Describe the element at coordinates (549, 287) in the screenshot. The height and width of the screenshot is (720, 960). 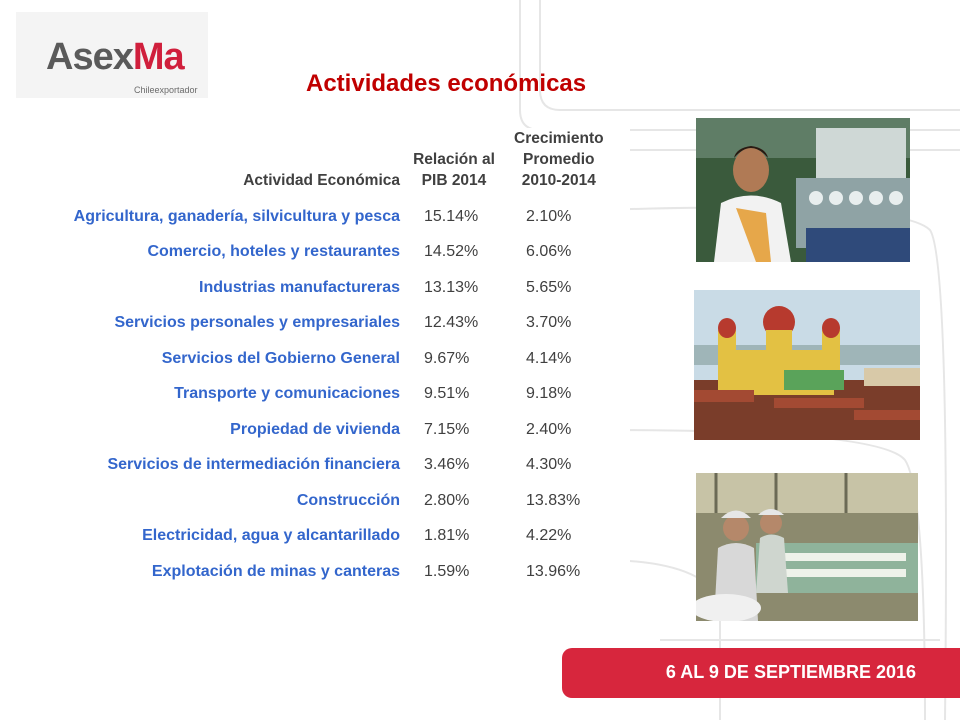
I see `growth-cell: 5.65%` at that location.